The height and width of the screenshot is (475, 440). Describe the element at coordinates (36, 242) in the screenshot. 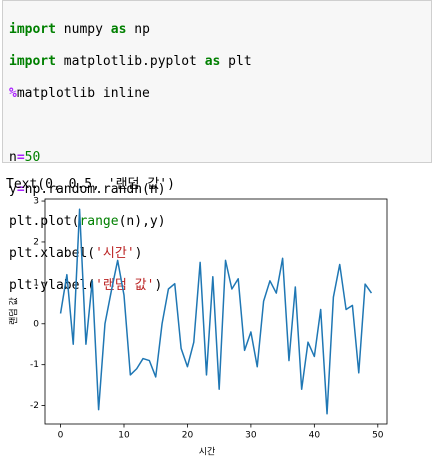

I see `y-tick-label: 2` at that location.